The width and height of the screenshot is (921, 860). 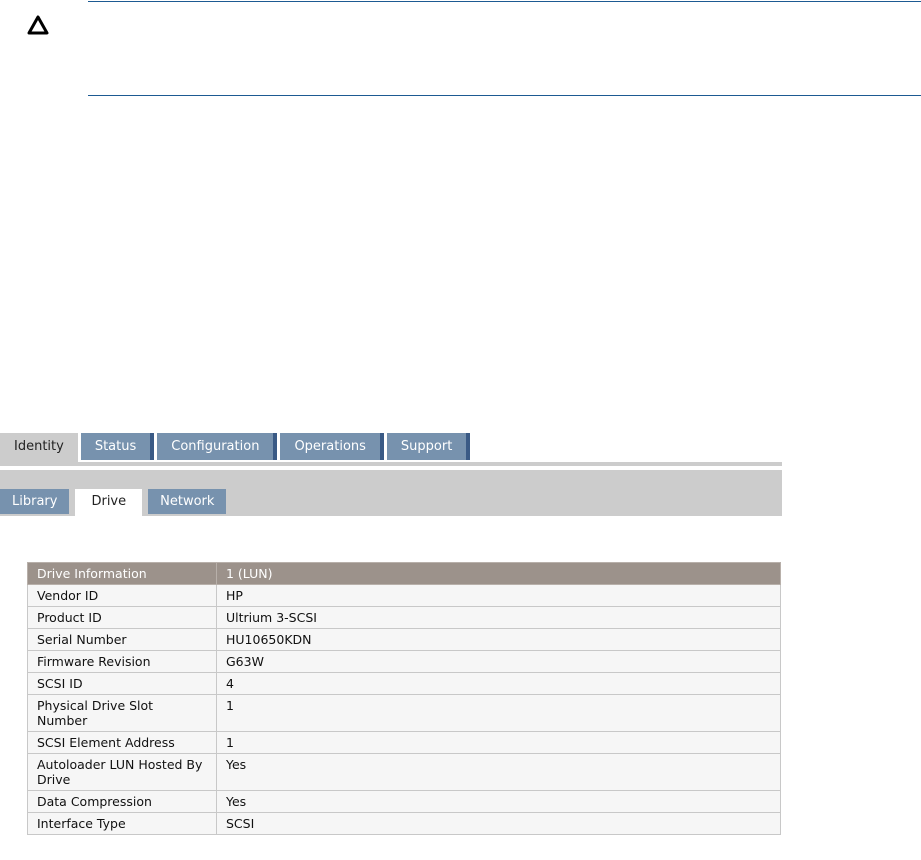 I want to click on label-cell: Data Compression, so click(x=122, y=801).